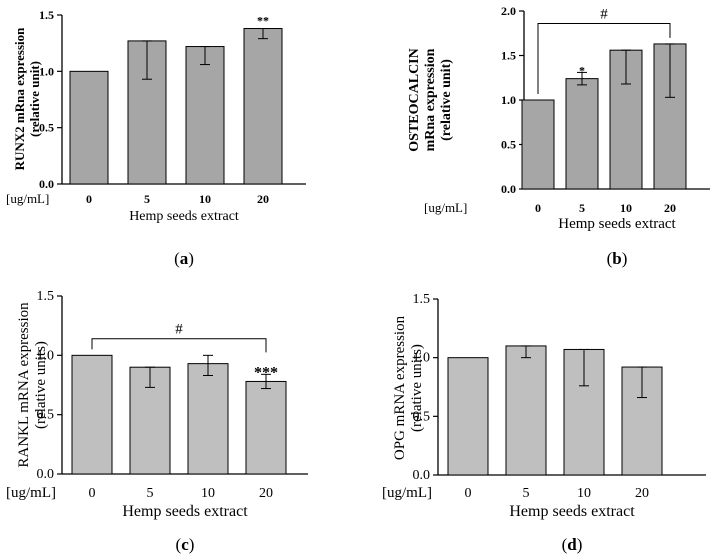 This screenshot has width=718, height=560. I want to click on chart-b-significance-label: *, so click(582, 71).